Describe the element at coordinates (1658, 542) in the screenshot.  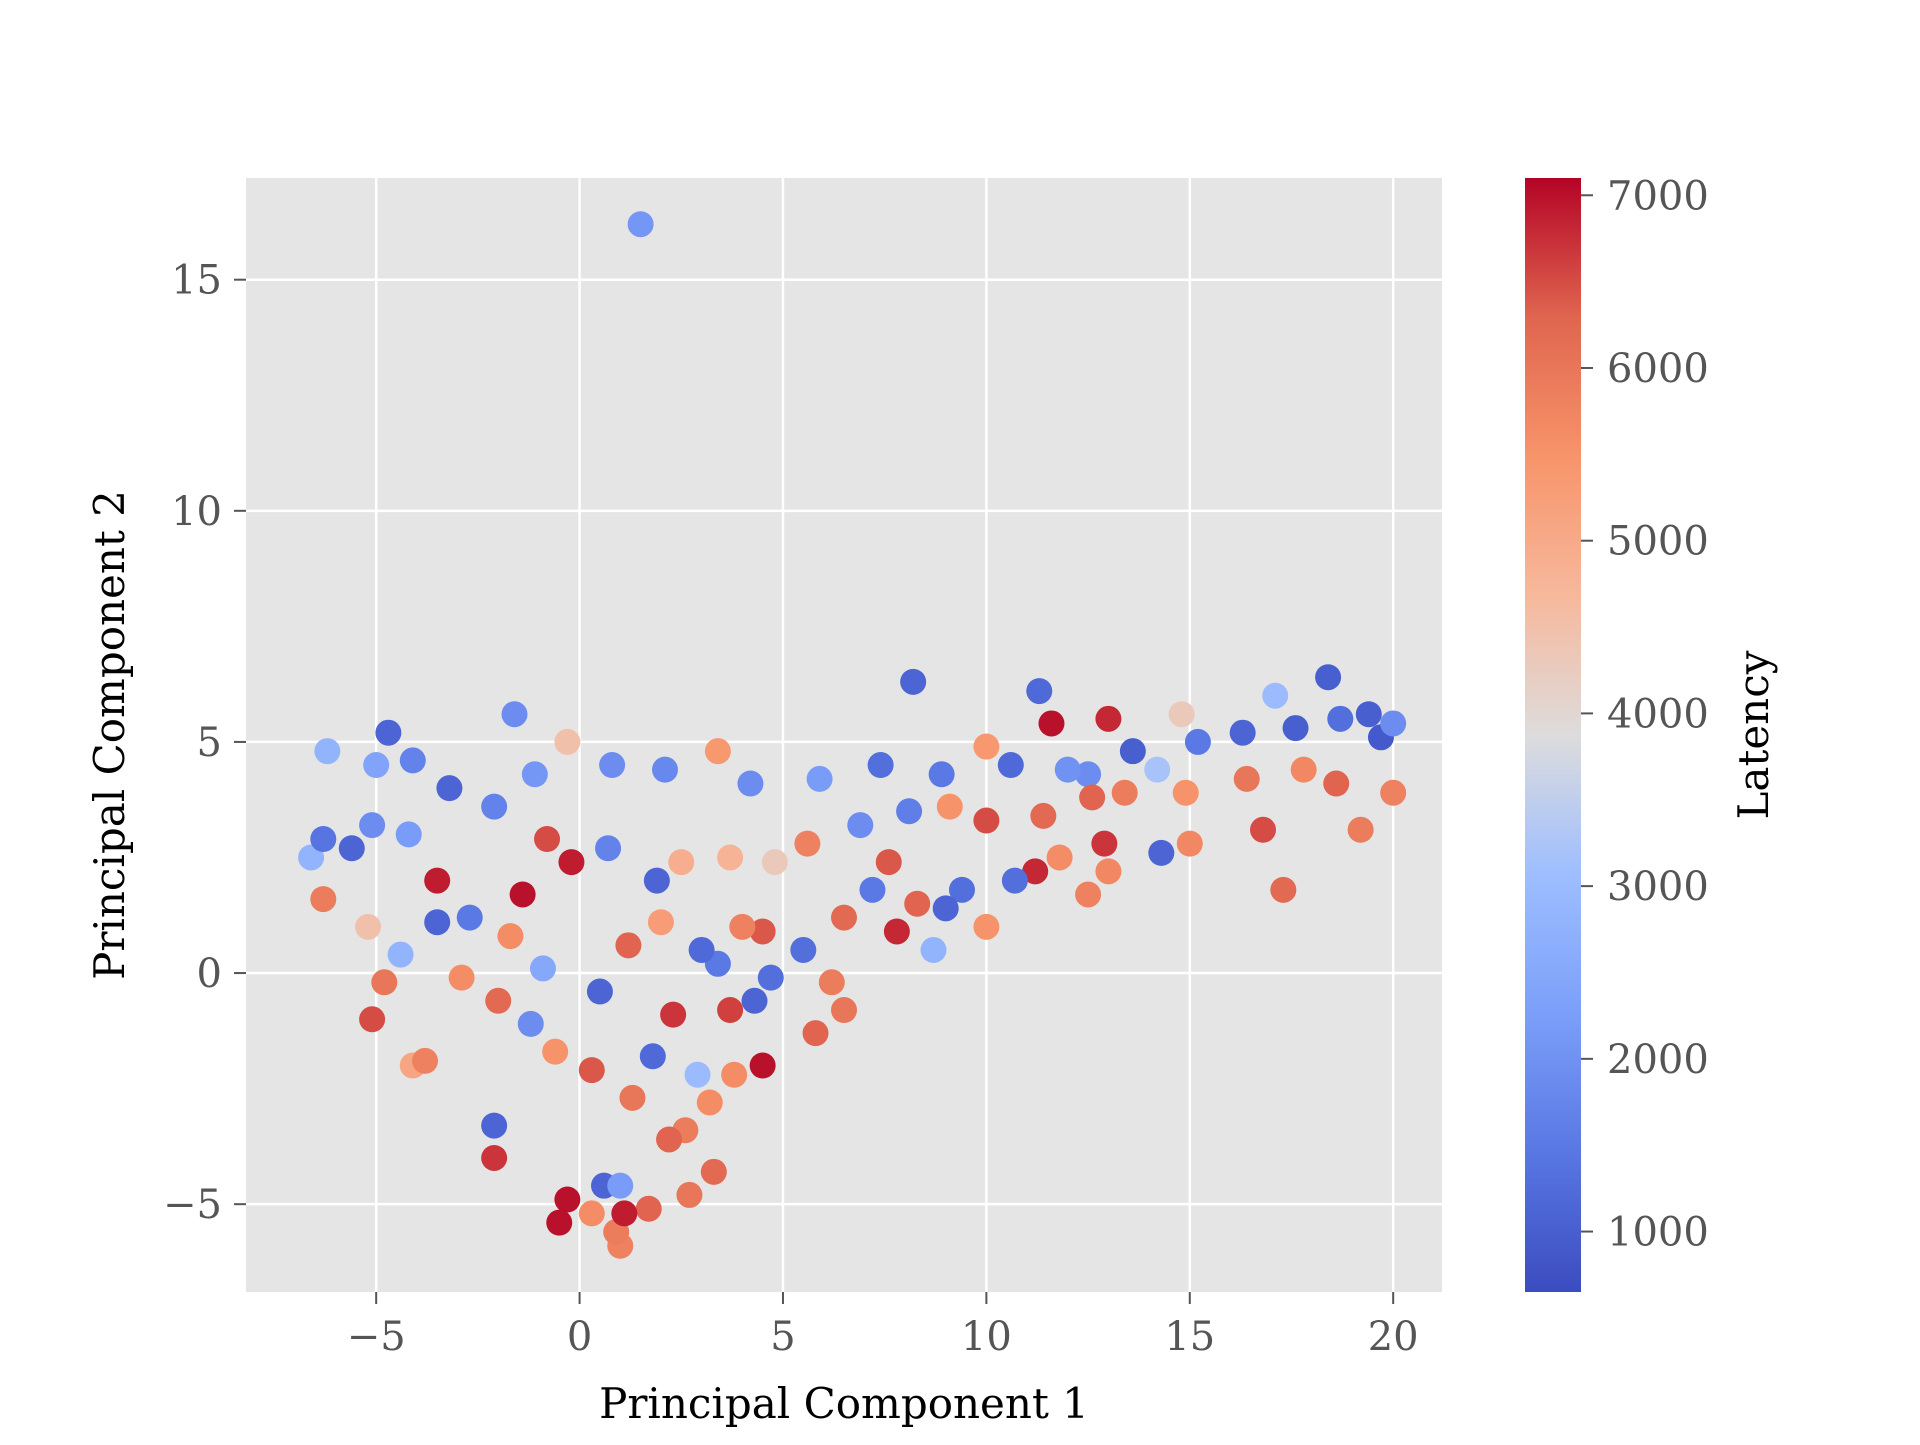
I see `colorbar-tick-label: 5000` at that location.